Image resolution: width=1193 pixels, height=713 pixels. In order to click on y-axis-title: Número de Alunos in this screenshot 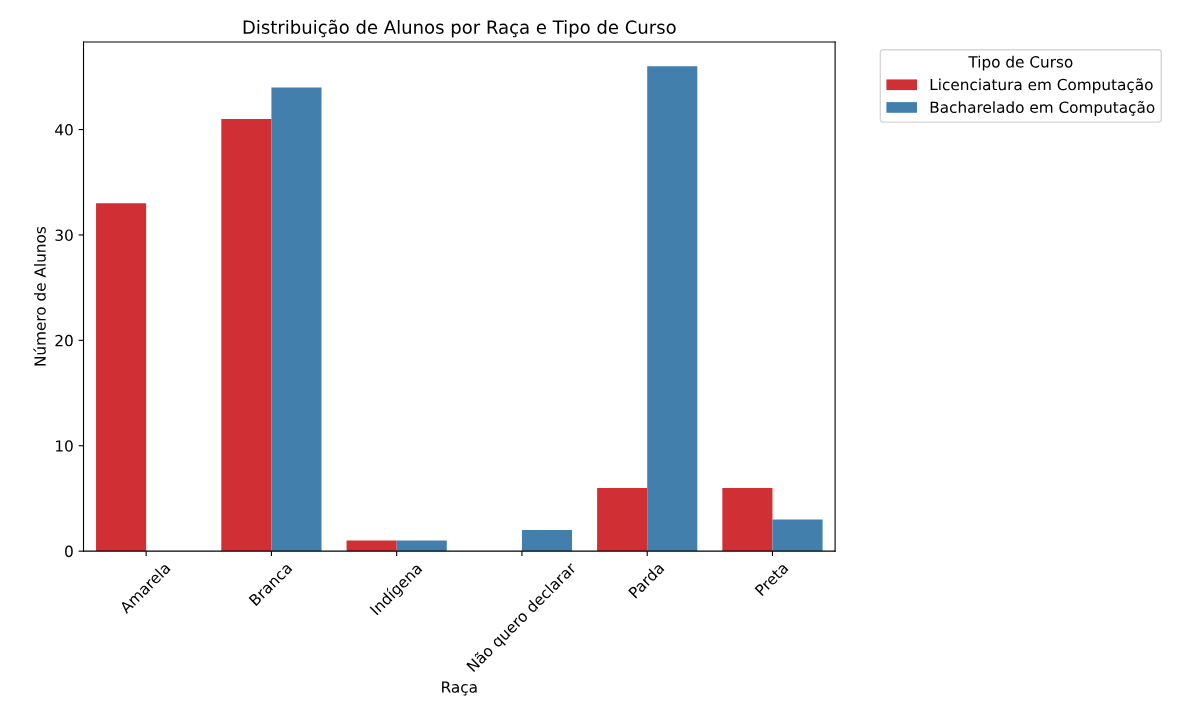, I will do `click(39, 296)`.